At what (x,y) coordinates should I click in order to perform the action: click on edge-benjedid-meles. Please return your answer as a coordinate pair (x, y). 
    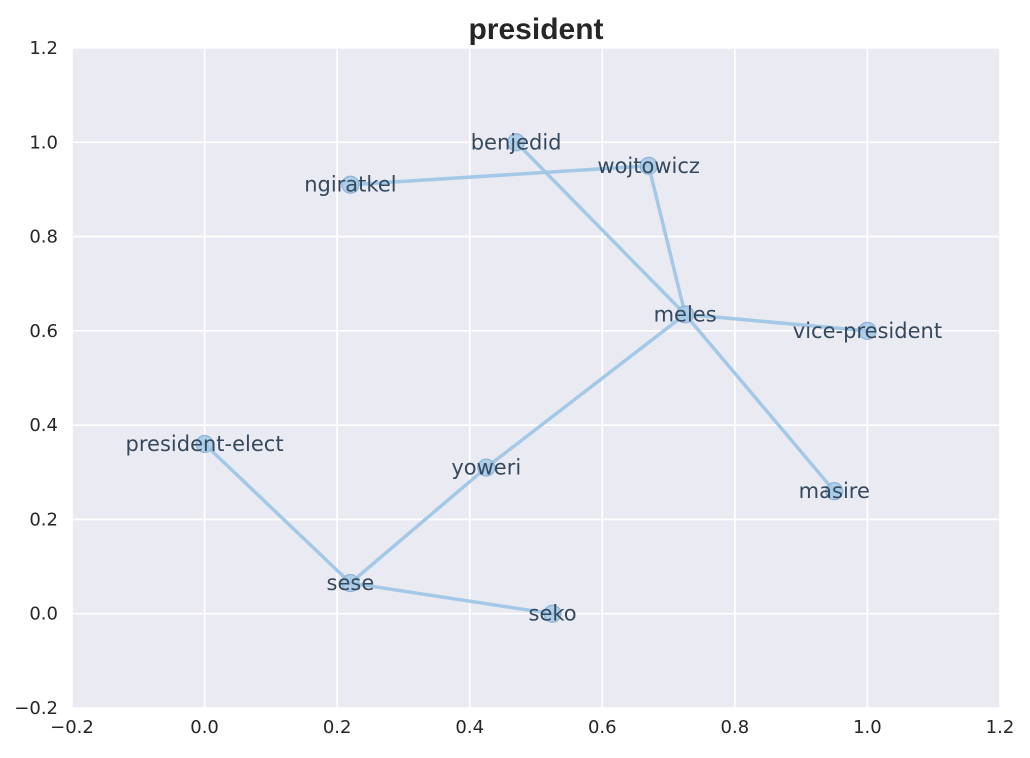
    Looking at the image, I should click on (600, 228).